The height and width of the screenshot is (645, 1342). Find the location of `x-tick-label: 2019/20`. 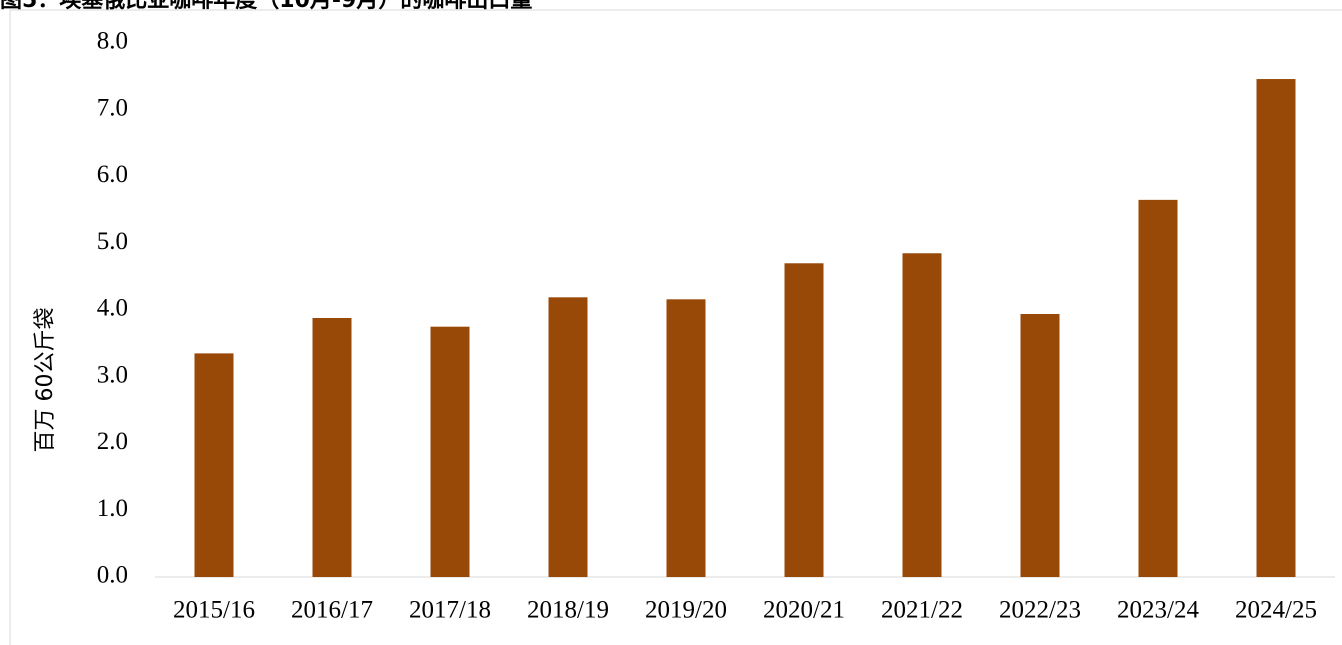

x-tick-label: 2019/20 is located at coordinates (686, 610).